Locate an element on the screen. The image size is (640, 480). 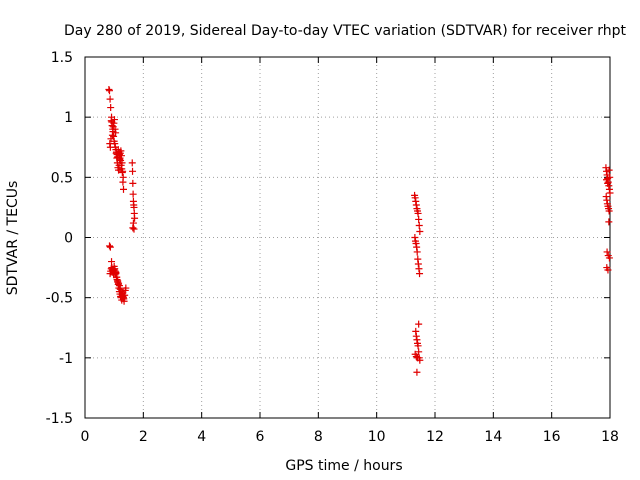
y-tick-label: 1 is located at coordinates (68, 118).